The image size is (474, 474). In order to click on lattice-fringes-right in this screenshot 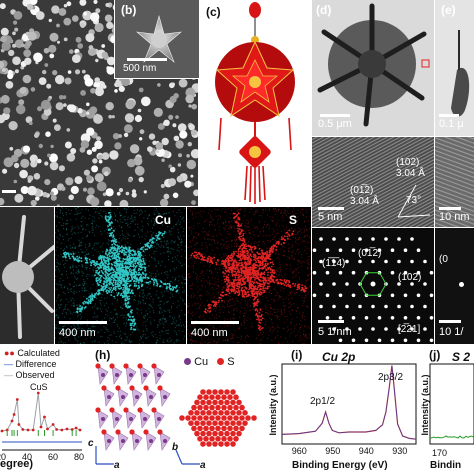, I will do `click(454, 182)`.